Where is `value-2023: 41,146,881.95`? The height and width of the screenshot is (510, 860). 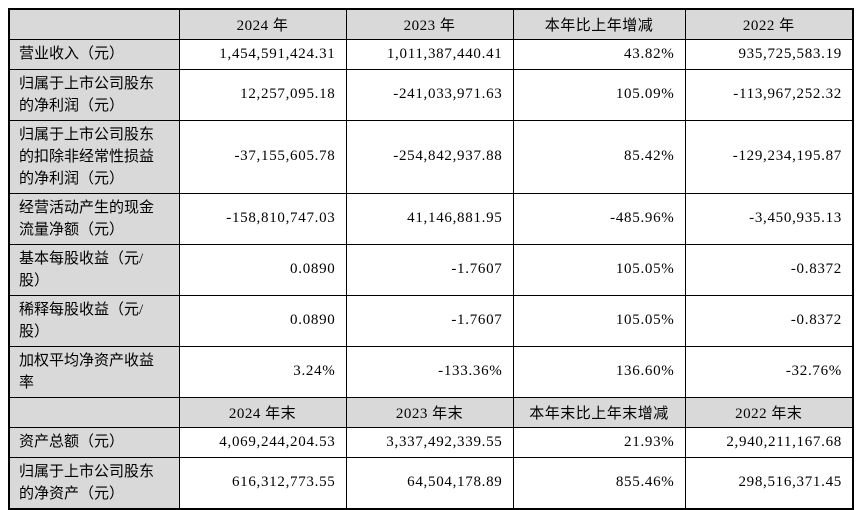
value-2023: 41,146,881.95 is located at coordinates (429, 218).